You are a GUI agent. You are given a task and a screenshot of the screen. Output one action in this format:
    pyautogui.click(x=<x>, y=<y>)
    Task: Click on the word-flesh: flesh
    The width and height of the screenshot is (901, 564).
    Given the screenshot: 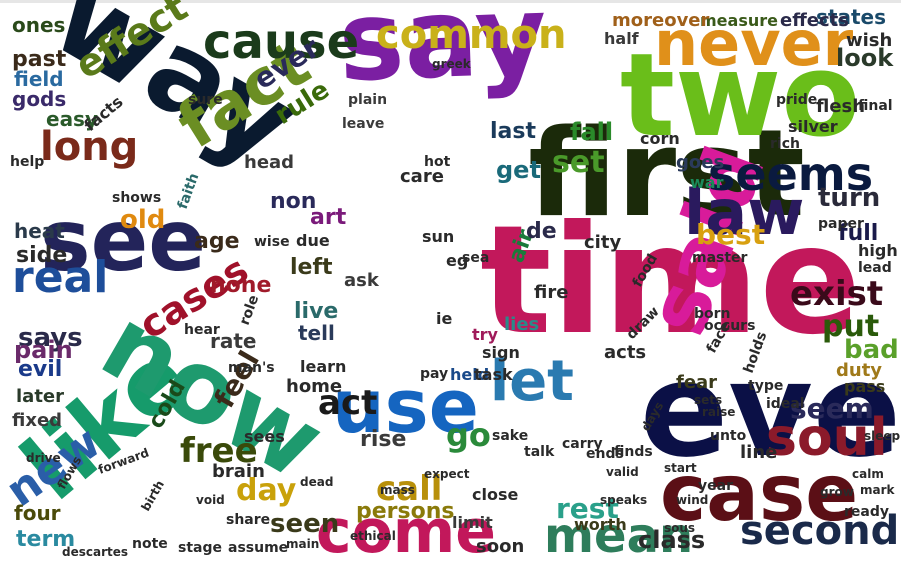 What is the action you would take?
    pyautogui.click(x=840, y=106)
    